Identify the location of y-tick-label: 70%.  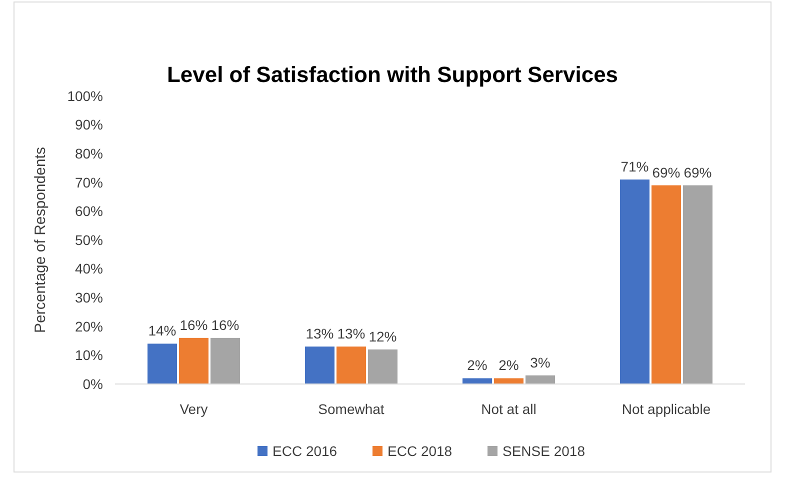
(88, 182).